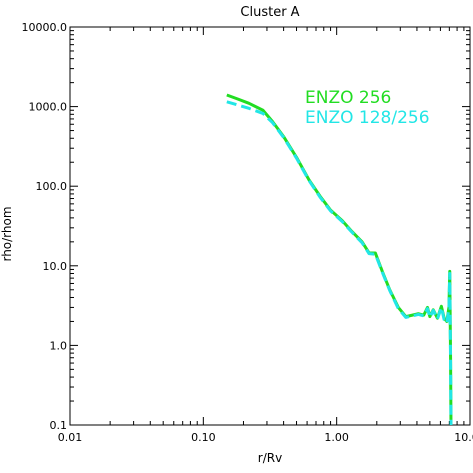  What do you see at coordinates (48, 107) in the screenshot?
I see `y-tick-label: 1000.0` at bounding box center [48, 107].